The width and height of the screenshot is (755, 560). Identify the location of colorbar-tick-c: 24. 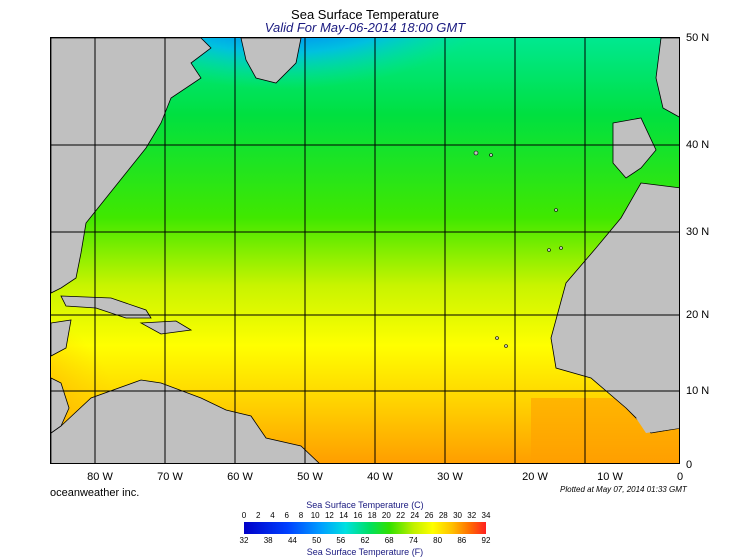
(415, 515).